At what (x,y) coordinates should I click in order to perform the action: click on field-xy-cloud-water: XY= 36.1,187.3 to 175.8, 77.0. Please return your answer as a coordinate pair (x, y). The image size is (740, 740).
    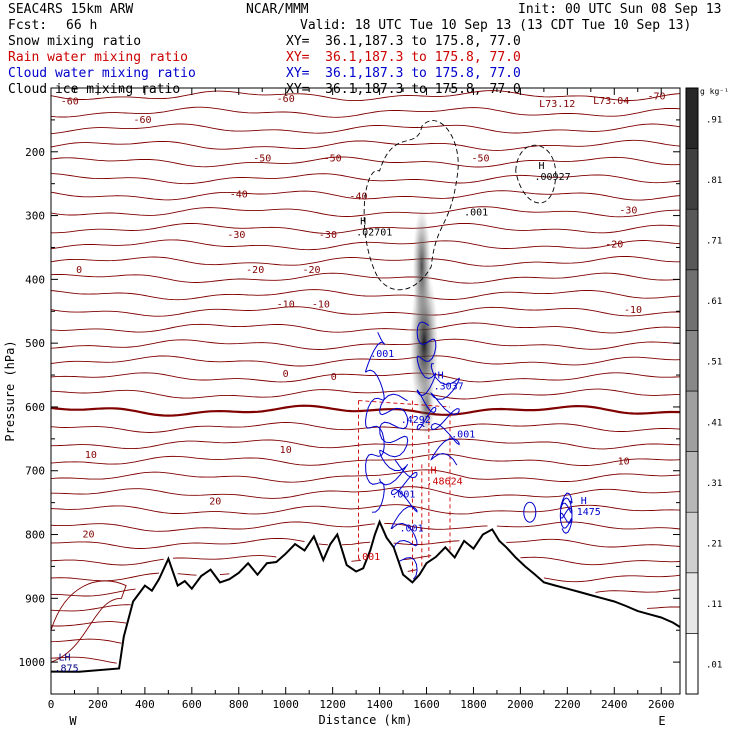
    Looking at the image, I should click on (403, 73).